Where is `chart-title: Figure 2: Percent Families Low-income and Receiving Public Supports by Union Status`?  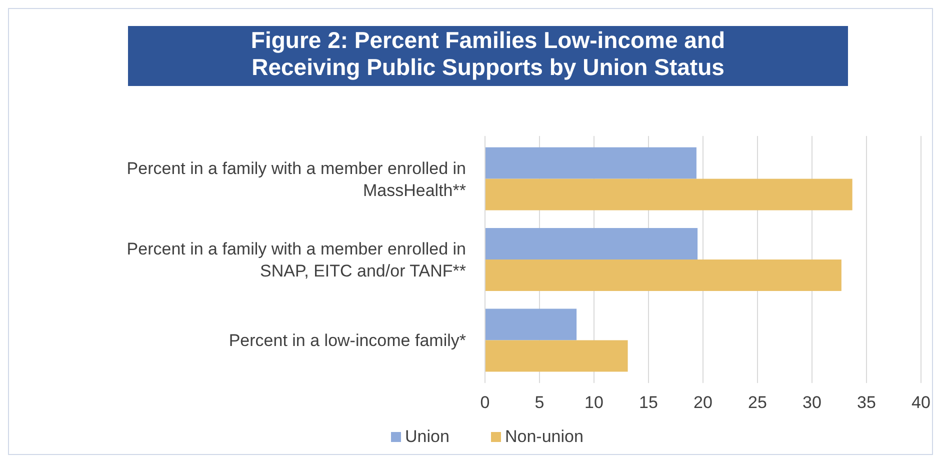 chart-title: Figure 2: Percent Families Low-income and Receiving Public Supports by Union Status is located at coordinates (488, 53).